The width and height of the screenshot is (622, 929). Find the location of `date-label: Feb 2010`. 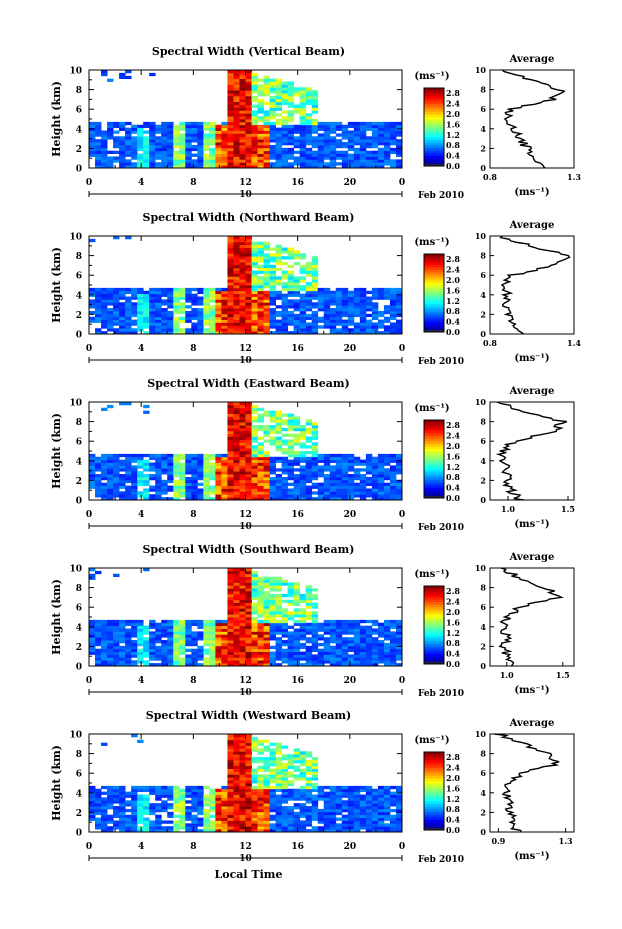

date-label: Feb 2010 is located at coordinates (441, 362).